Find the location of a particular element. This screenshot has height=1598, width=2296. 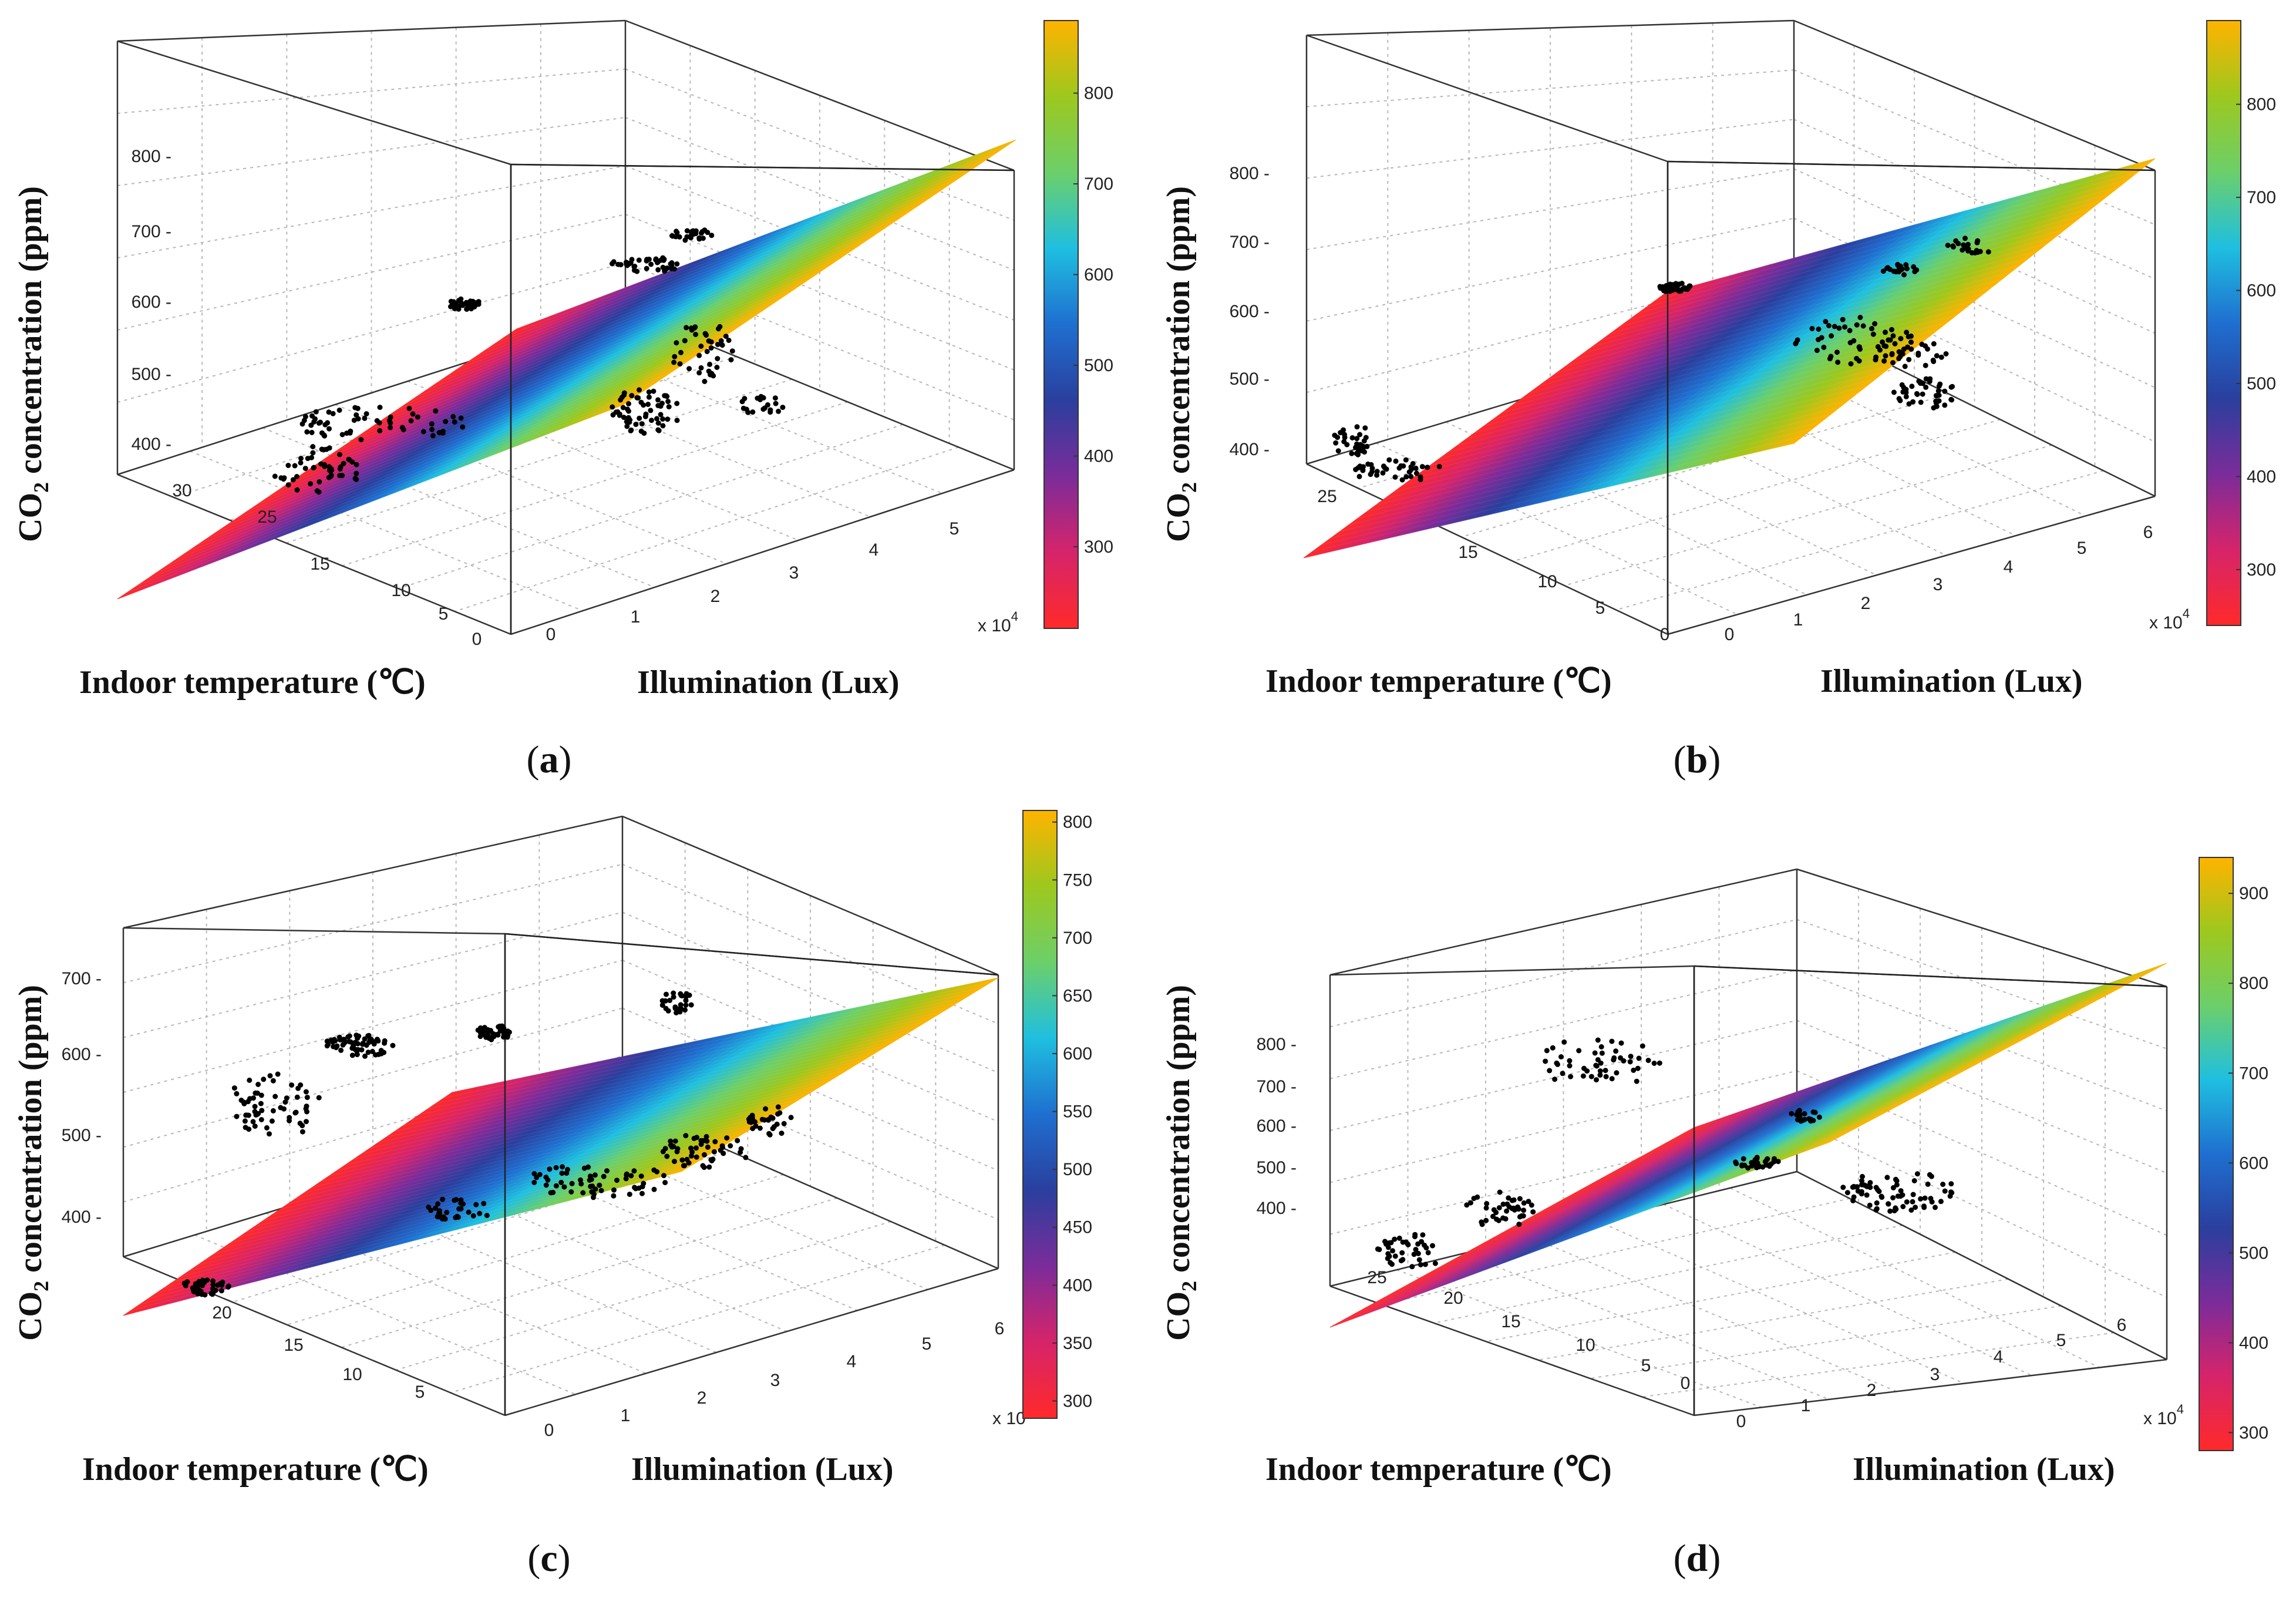

paren-open: ( is located at coordinates (533, 759).